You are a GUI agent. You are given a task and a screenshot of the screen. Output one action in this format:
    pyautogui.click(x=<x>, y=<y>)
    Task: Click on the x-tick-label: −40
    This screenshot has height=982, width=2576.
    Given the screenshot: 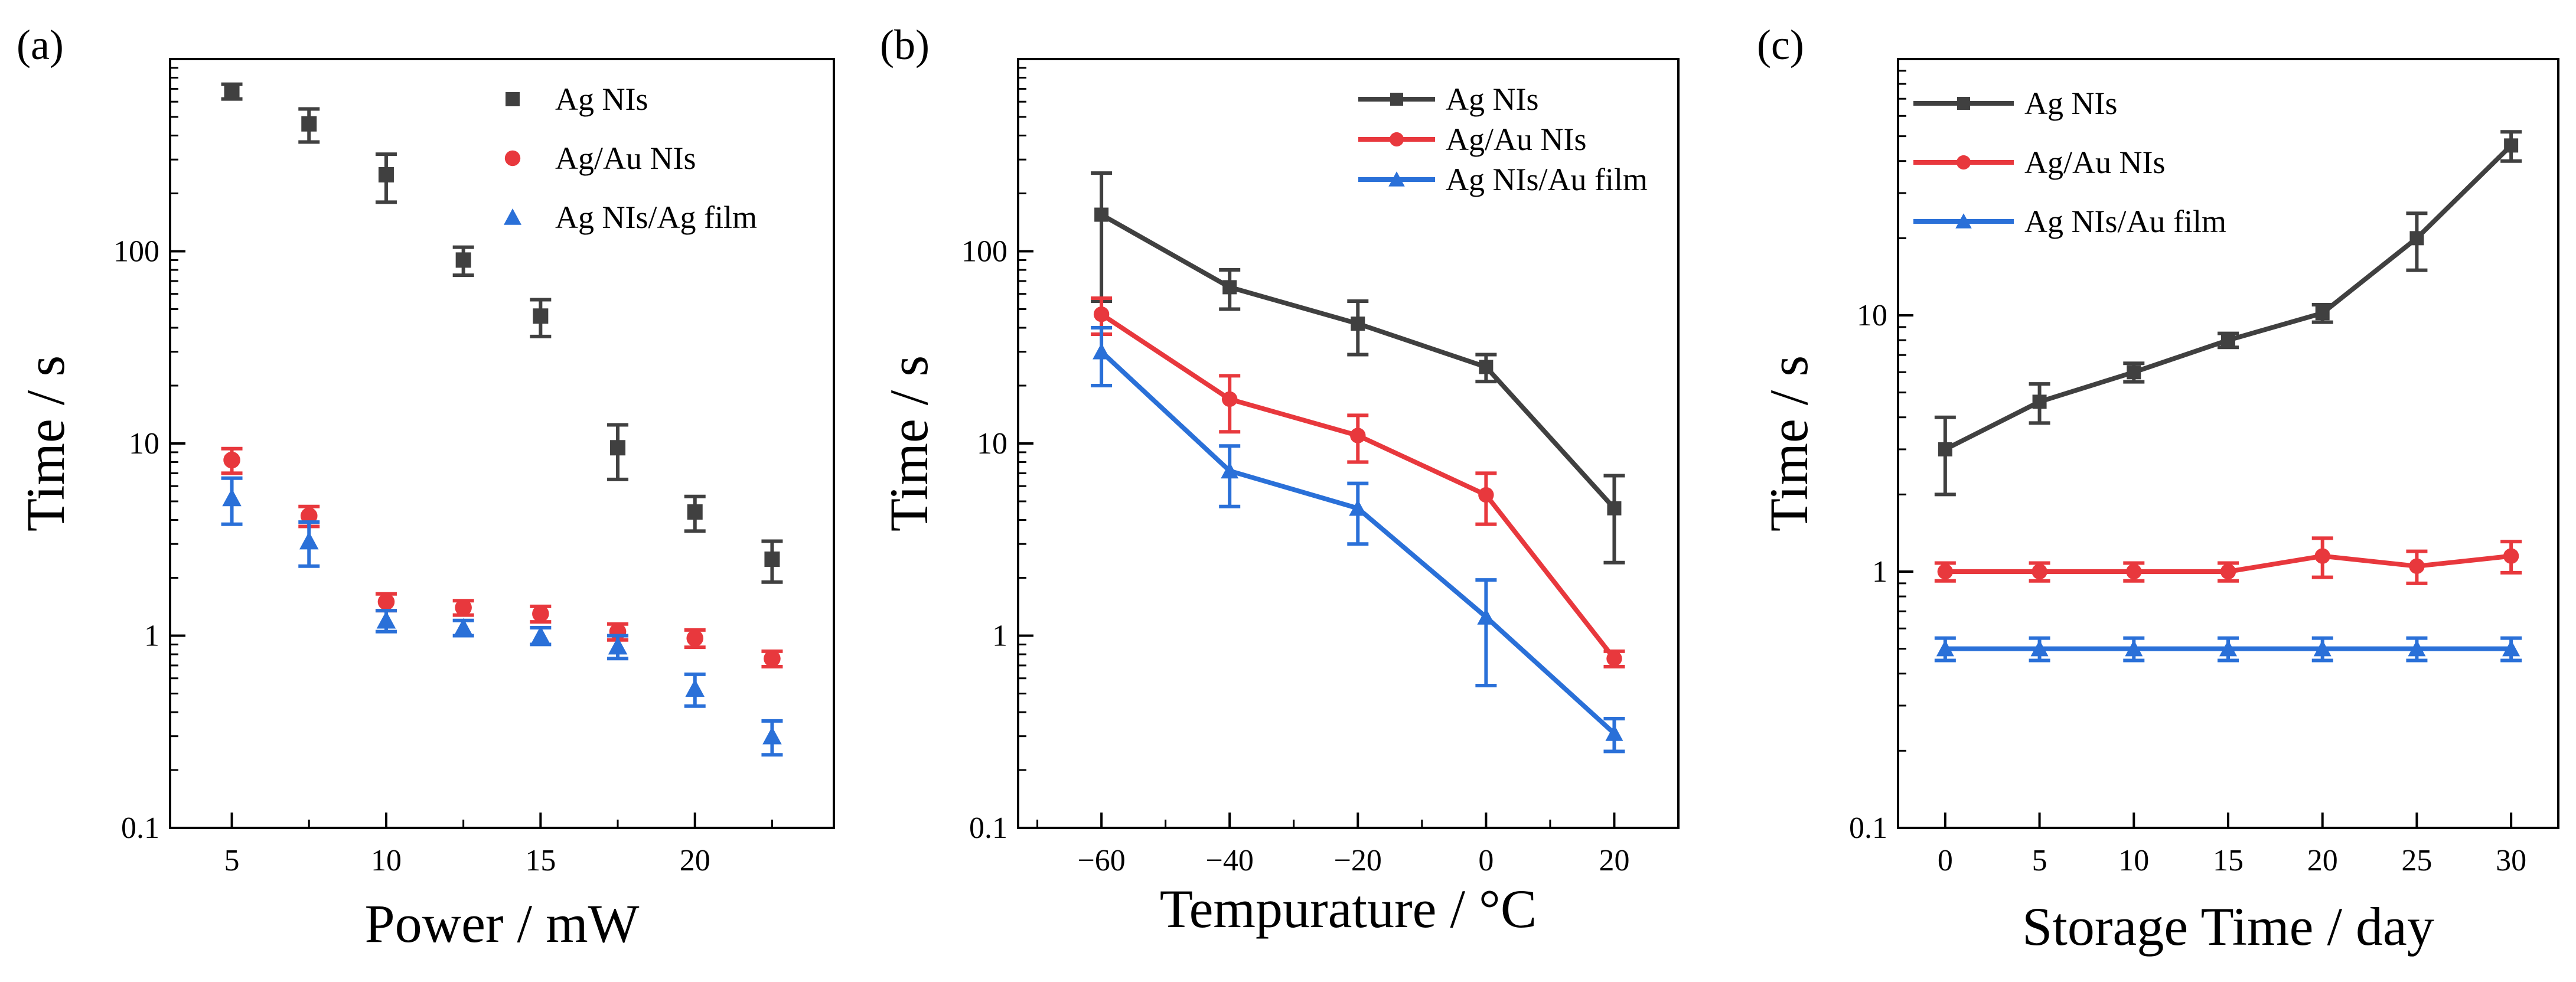 What is the action you would take?
    pyautogui.click(x=1230, y=860)
    